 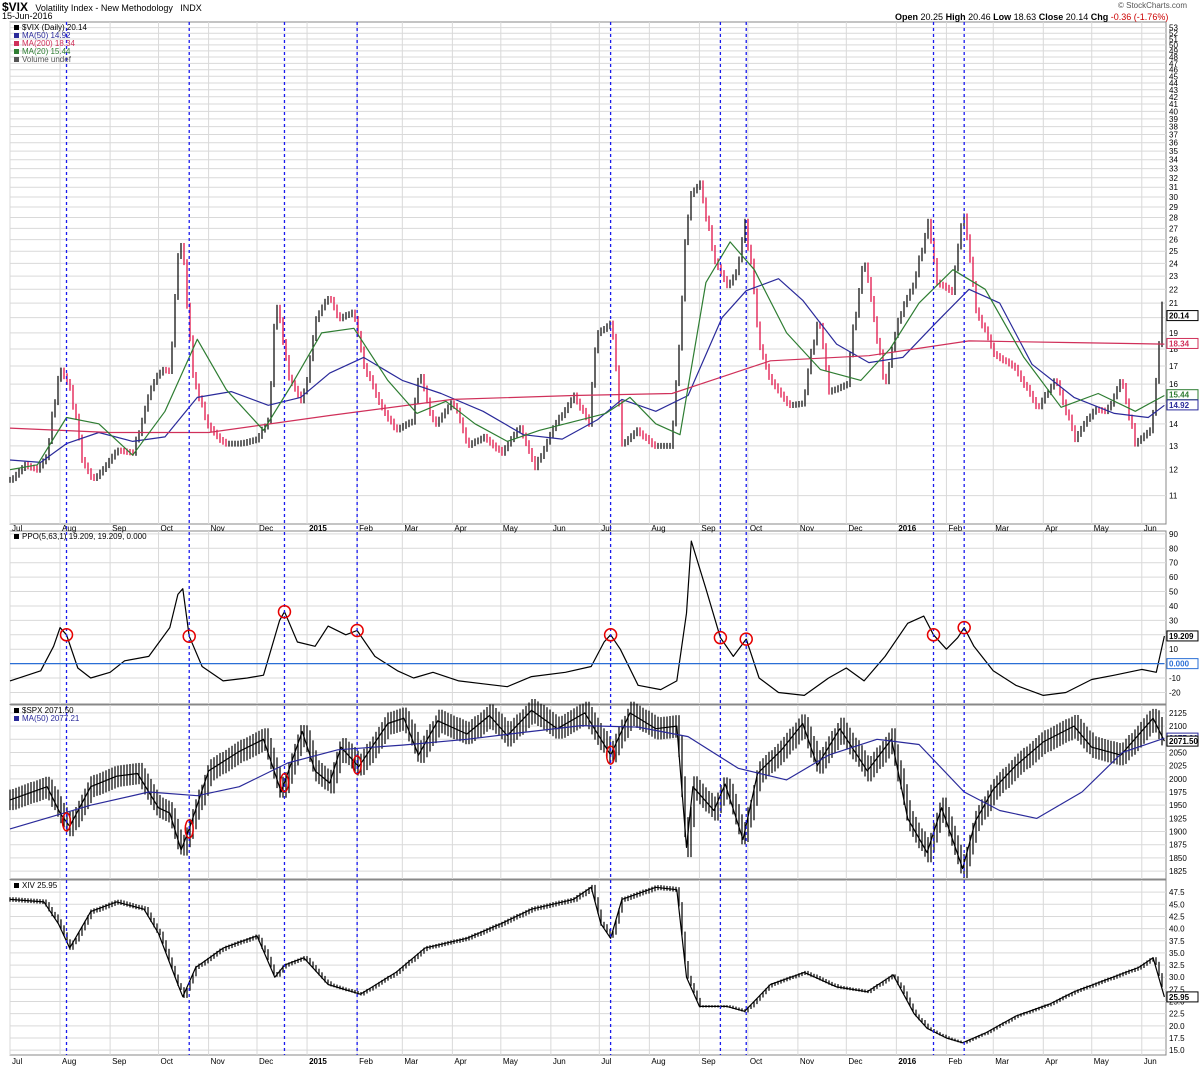 What do you see at coordinates (1177, 989) in the screenshot?
I see `y-tick-label: 27.5` at bounding box center [1177, 989].